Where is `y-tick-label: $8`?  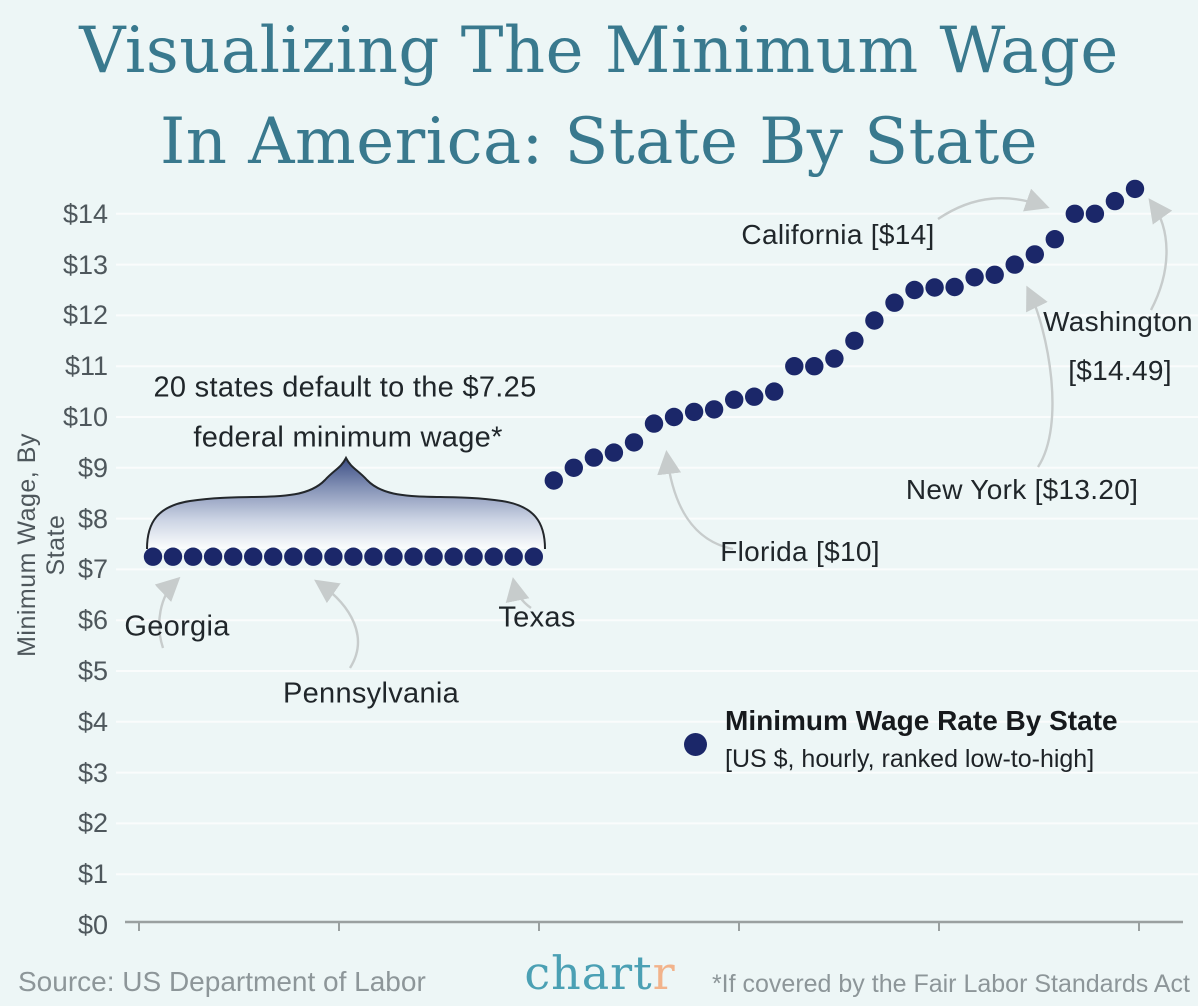
y-tick-label: $8 is located at coordinates (92, 518).